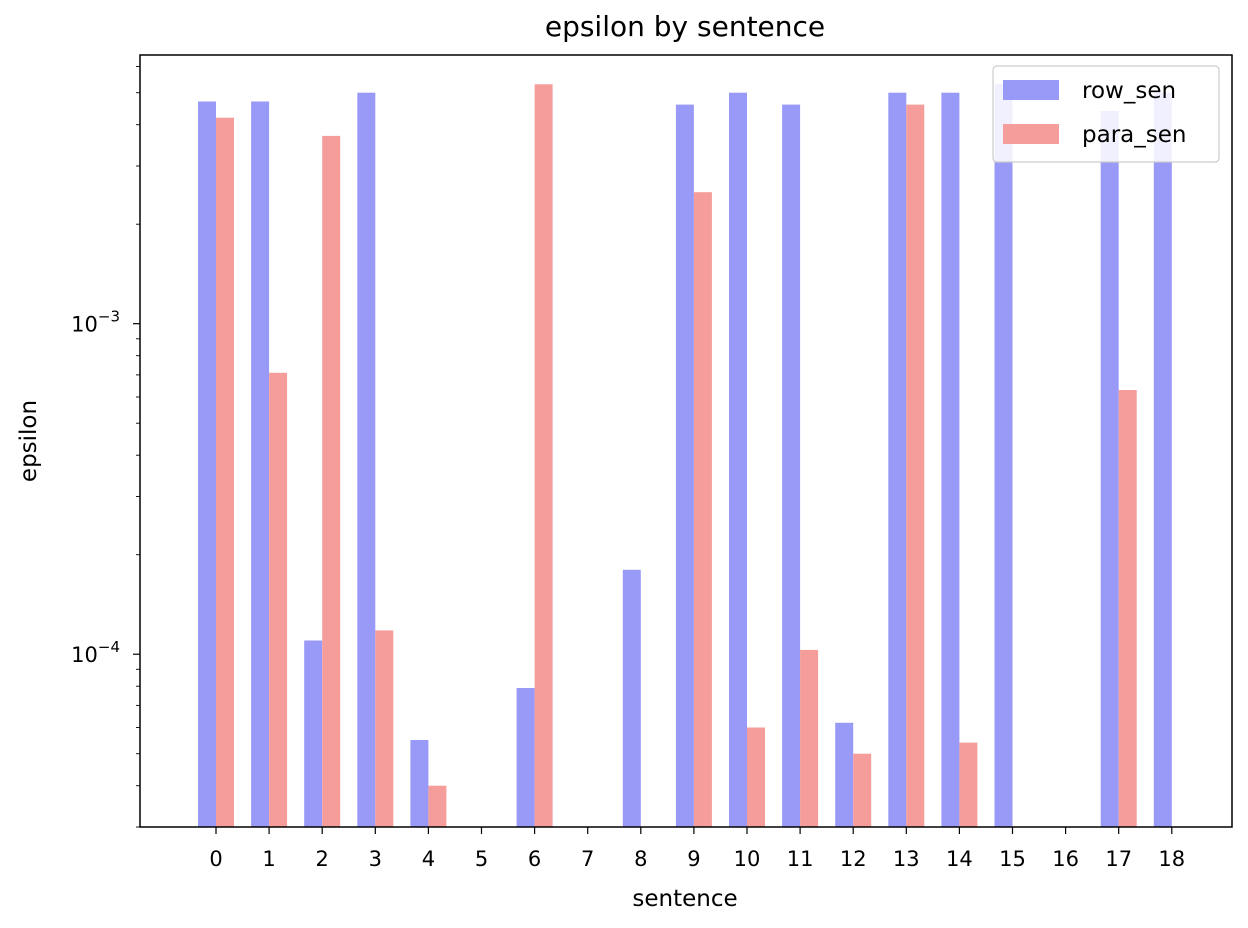 The height and width of the screenshot is (928, 1248). I want to click on legend-label-row_sen: row_sen, so click(1129, 91).